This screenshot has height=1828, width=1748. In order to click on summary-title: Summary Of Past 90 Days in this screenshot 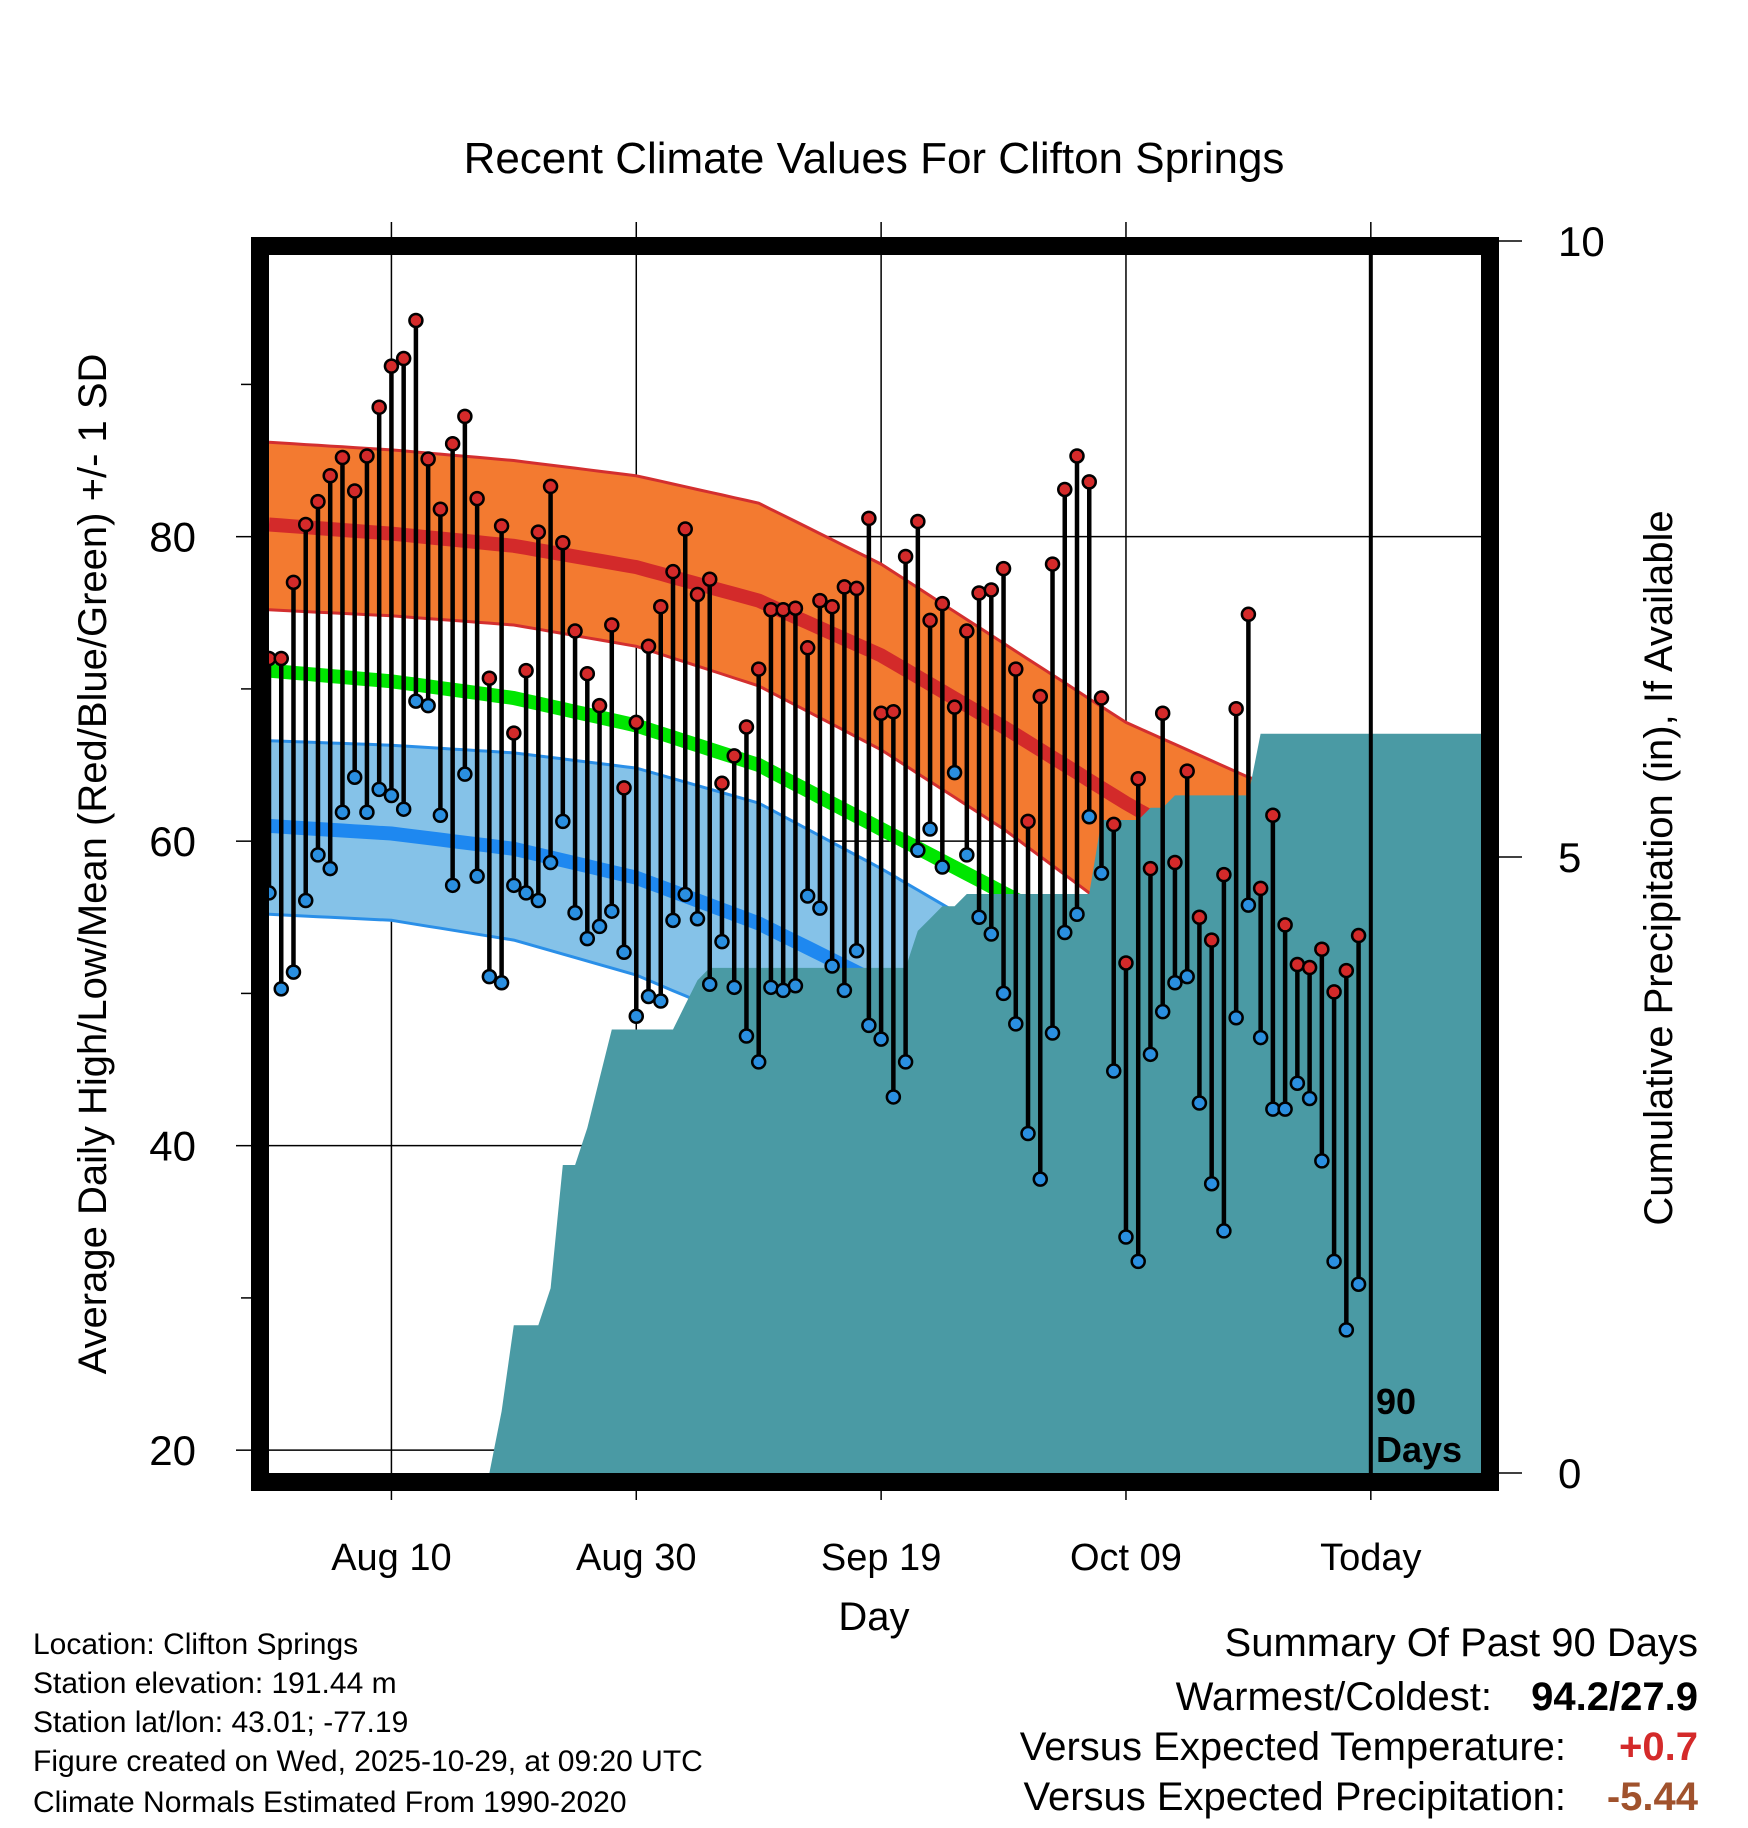, I will do `click(1461, 1643)`.